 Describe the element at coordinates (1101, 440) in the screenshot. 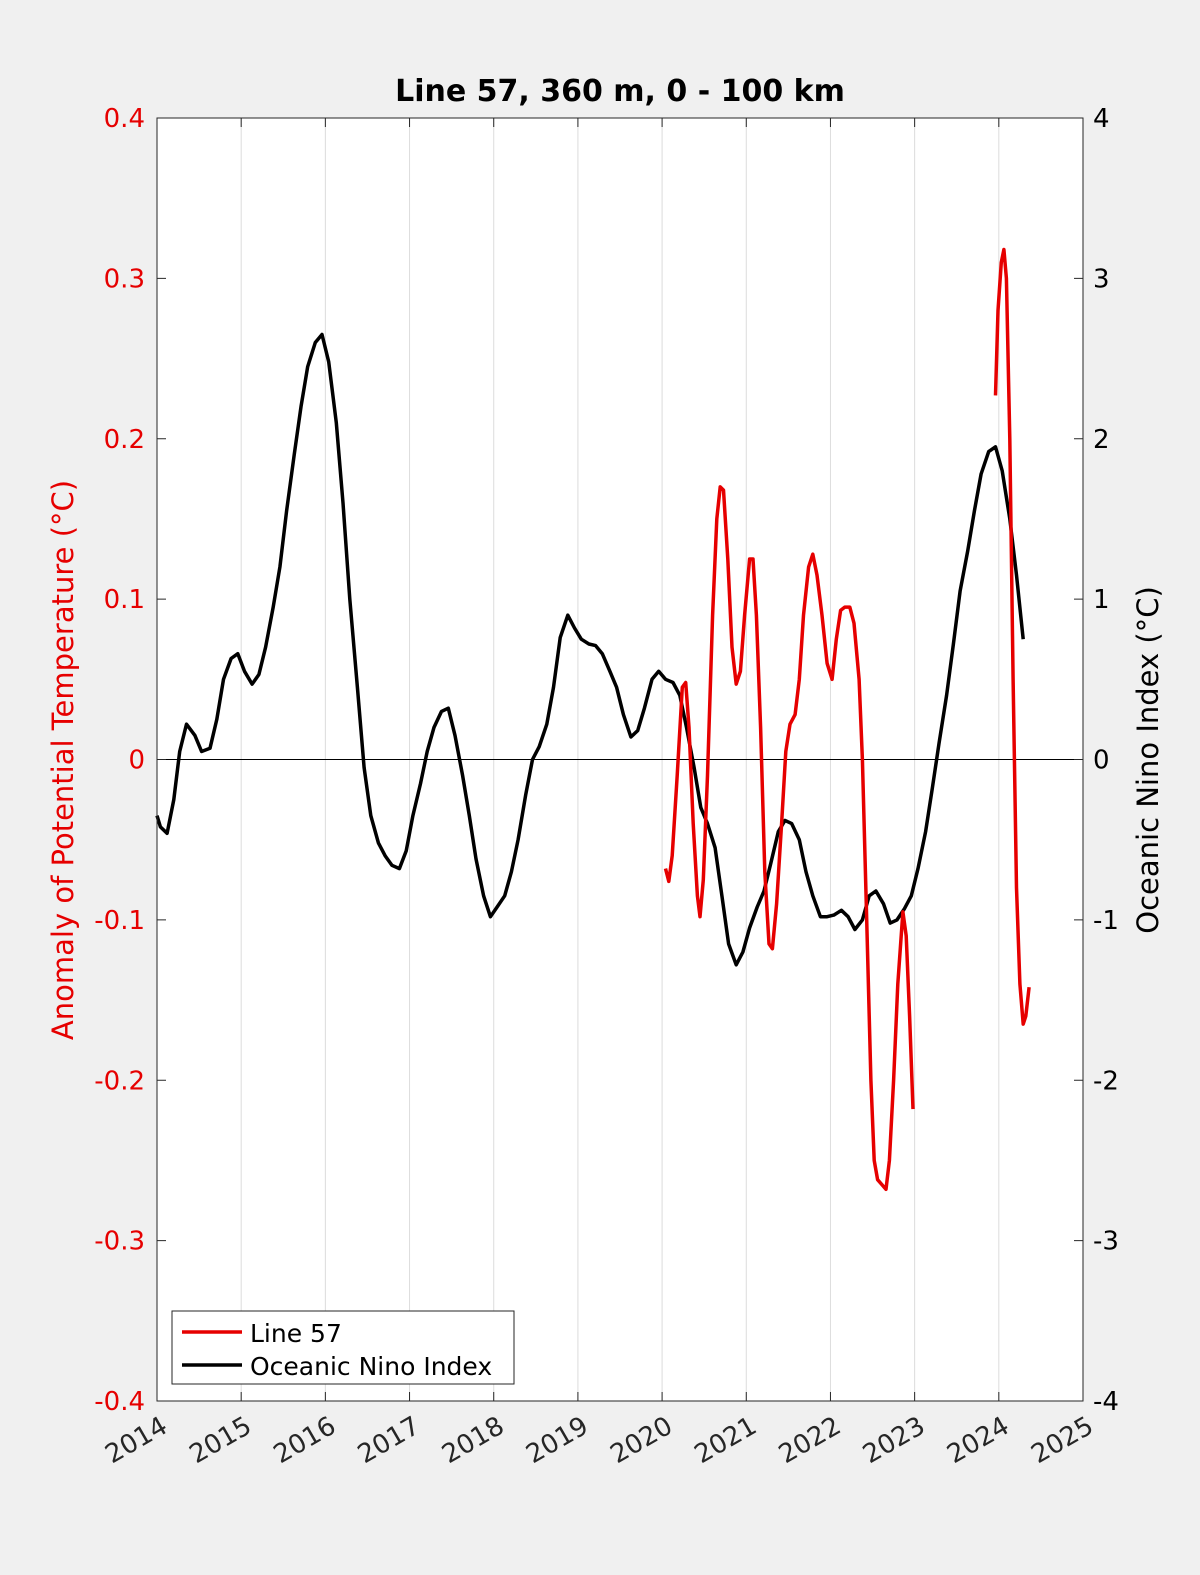

I see `right-y-tick-label: 2` at that location.